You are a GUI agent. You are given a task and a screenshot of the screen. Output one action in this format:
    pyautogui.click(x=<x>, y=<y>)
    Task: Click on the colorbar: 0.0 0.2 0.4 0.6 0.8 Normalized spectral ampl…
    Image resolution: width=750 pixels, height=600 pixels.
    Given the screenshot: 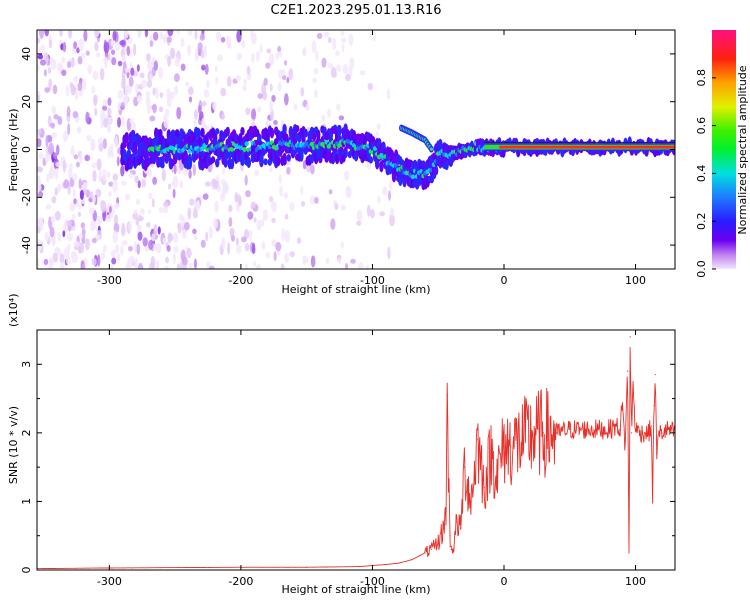 What is the action you would take?
    pyautogui.click(x=722, y=154)
    